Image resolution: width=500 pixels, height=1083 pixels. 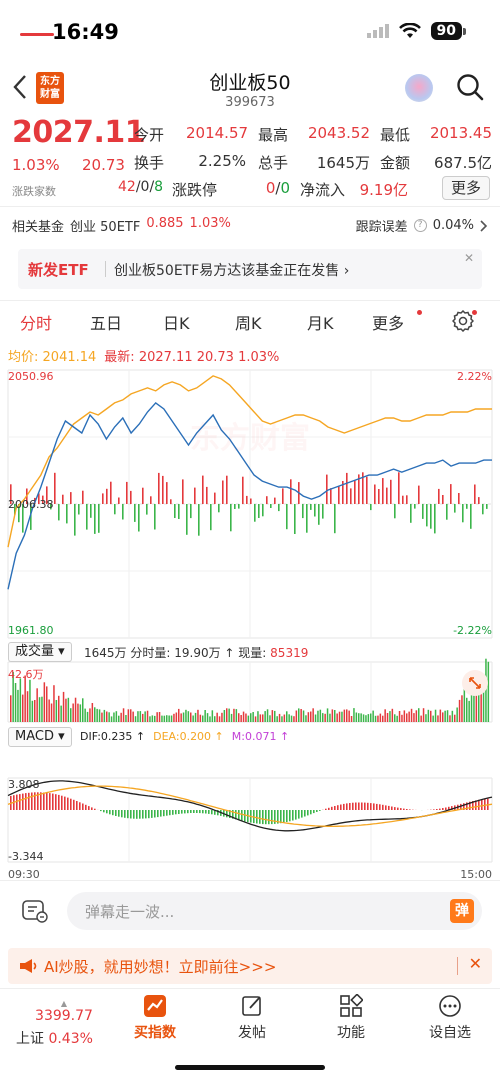 What do you see at coordinates (395, 135) in the screenshot?
I see `quote-label: 最低` at bounding box center [395, 135].